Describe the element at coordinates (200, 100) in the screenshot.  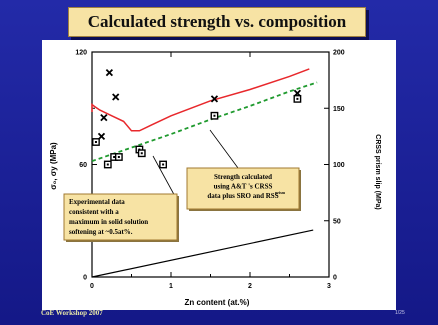
I see `calculated-strength-curve` at that location.